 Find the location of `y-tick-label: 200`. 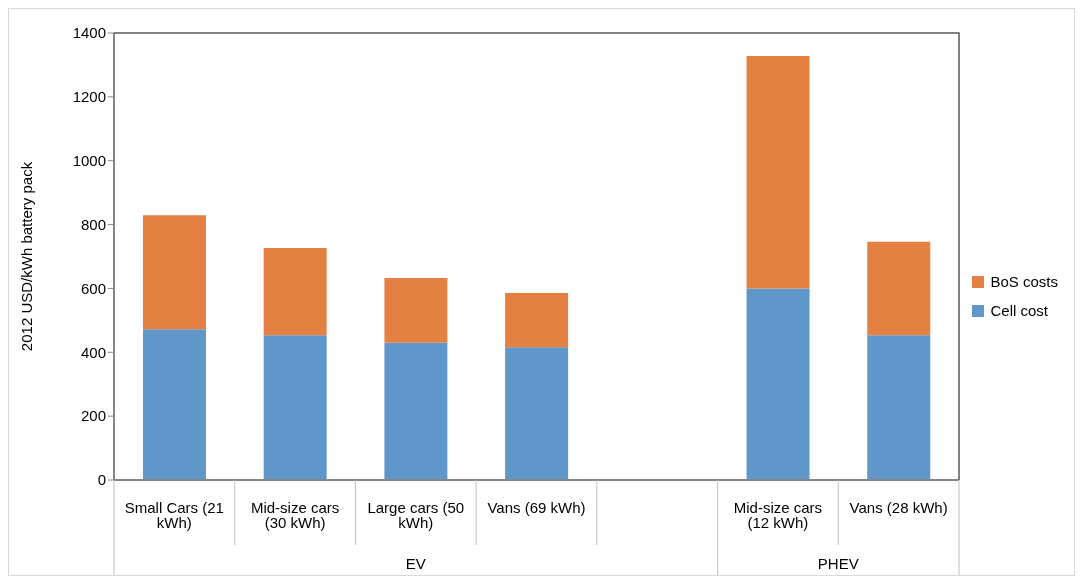

y-tick-label: 200 is located at coordinates (93, 416).